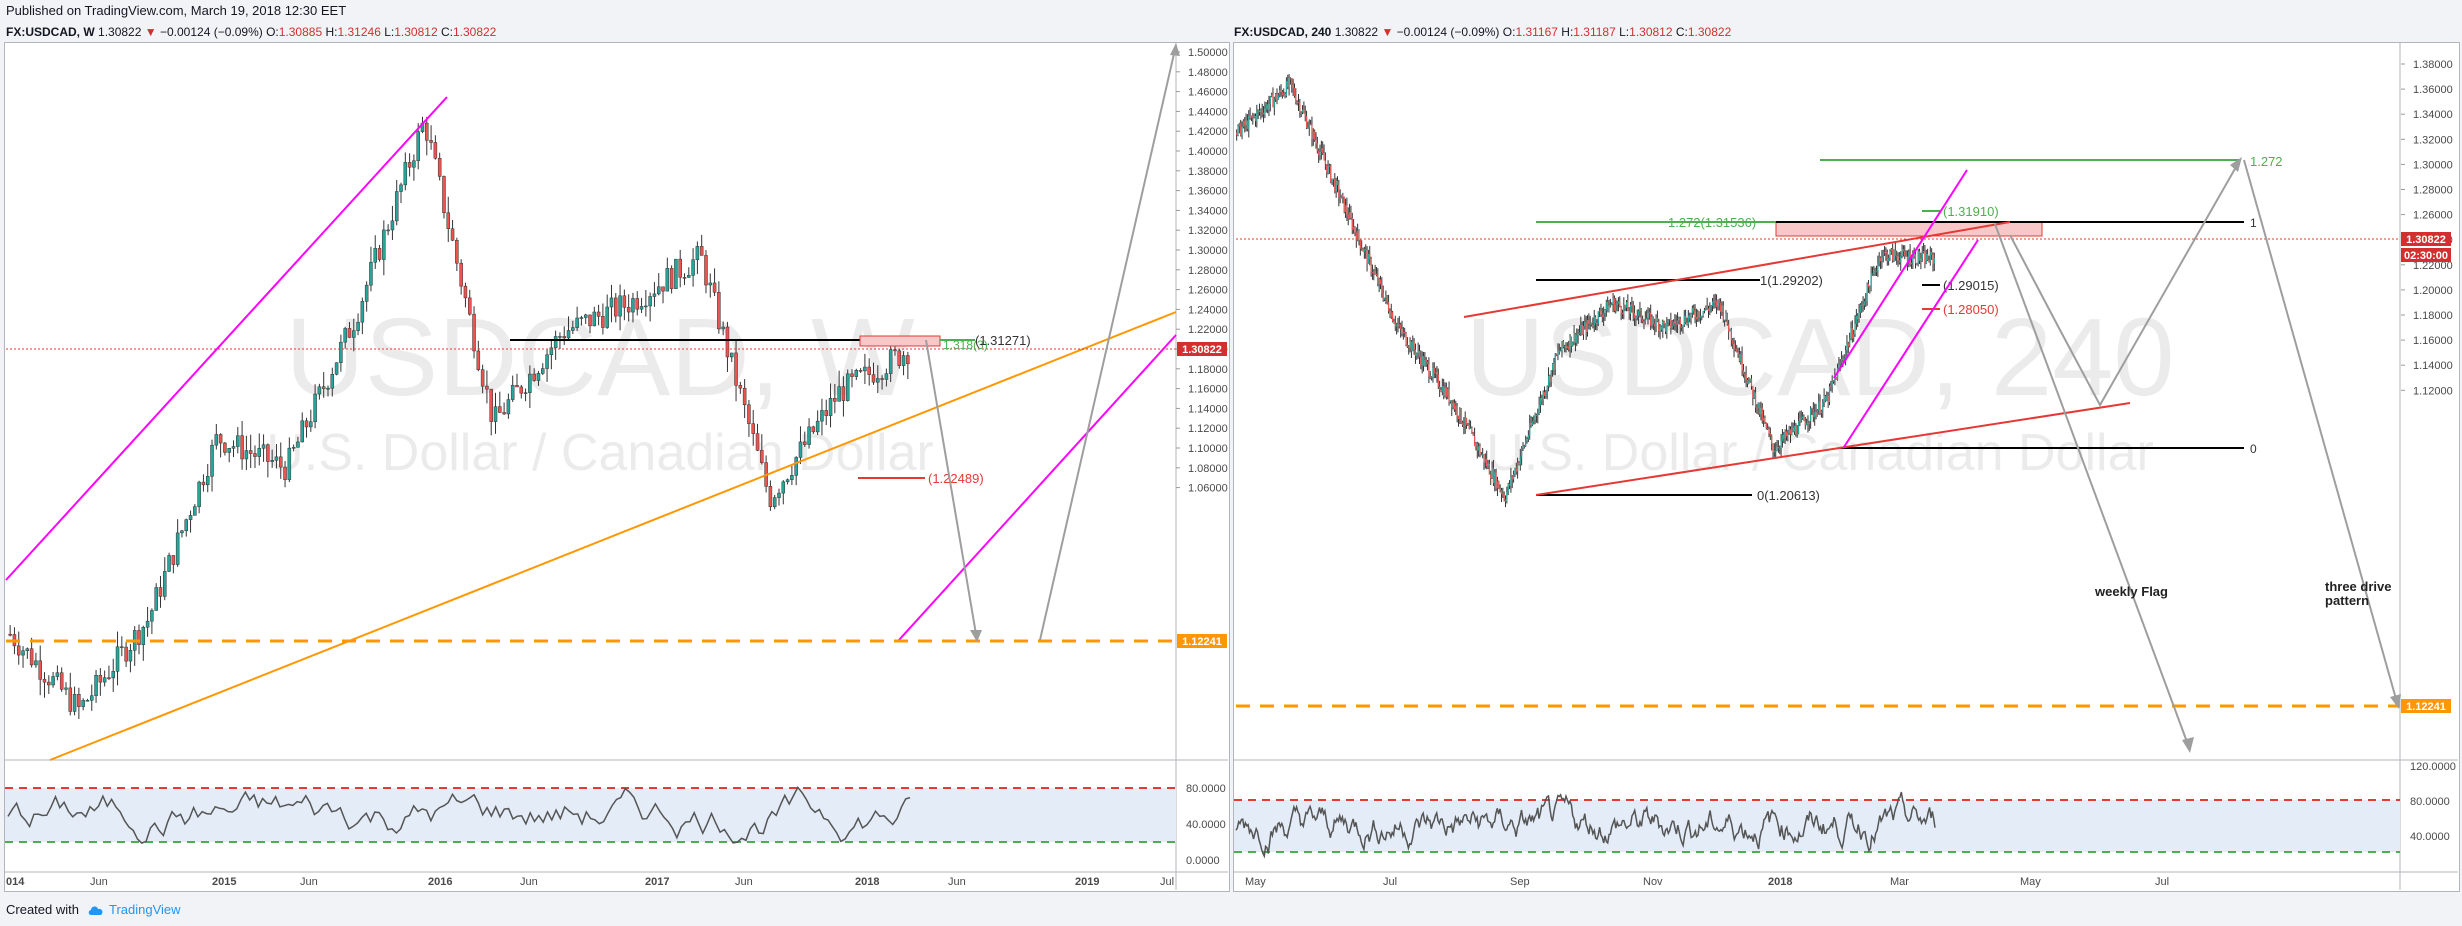 The height and width of the screenshot is (926, 2462). Describe the element at coordinates (1707, 882) in the screenshot. I see `right-time-axis: May Jul Sep Nov 2018 Mar May Jul` at that location.